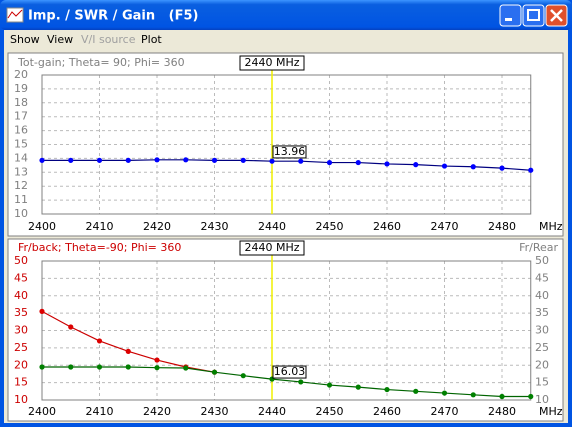 The width and height of the screenshot is (572, 427). Describe the element at coordinates (21, 171) in the screenshot. I see `y-tick-label: 13` at that location.